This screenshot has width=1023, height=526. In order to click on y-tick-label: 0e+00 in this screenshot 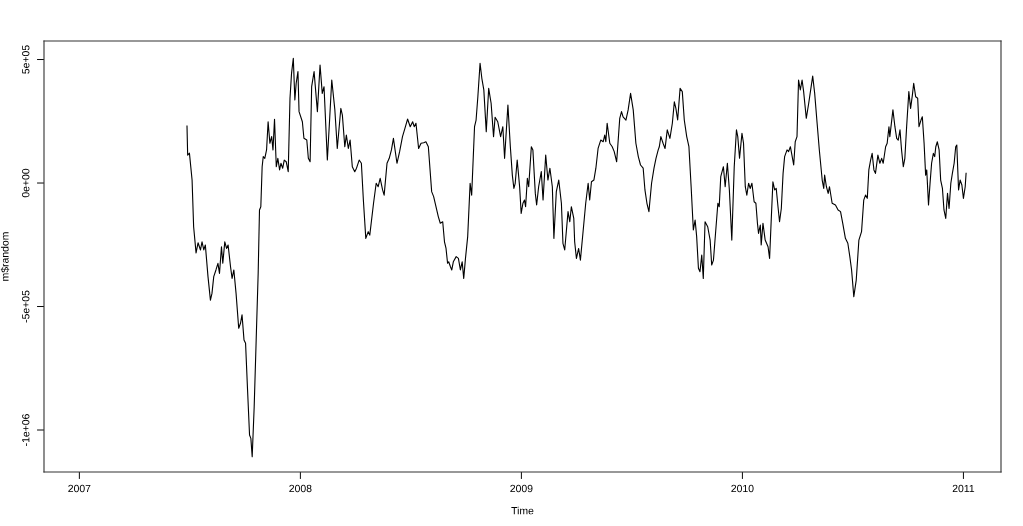, I will do `click(26, 183)`.